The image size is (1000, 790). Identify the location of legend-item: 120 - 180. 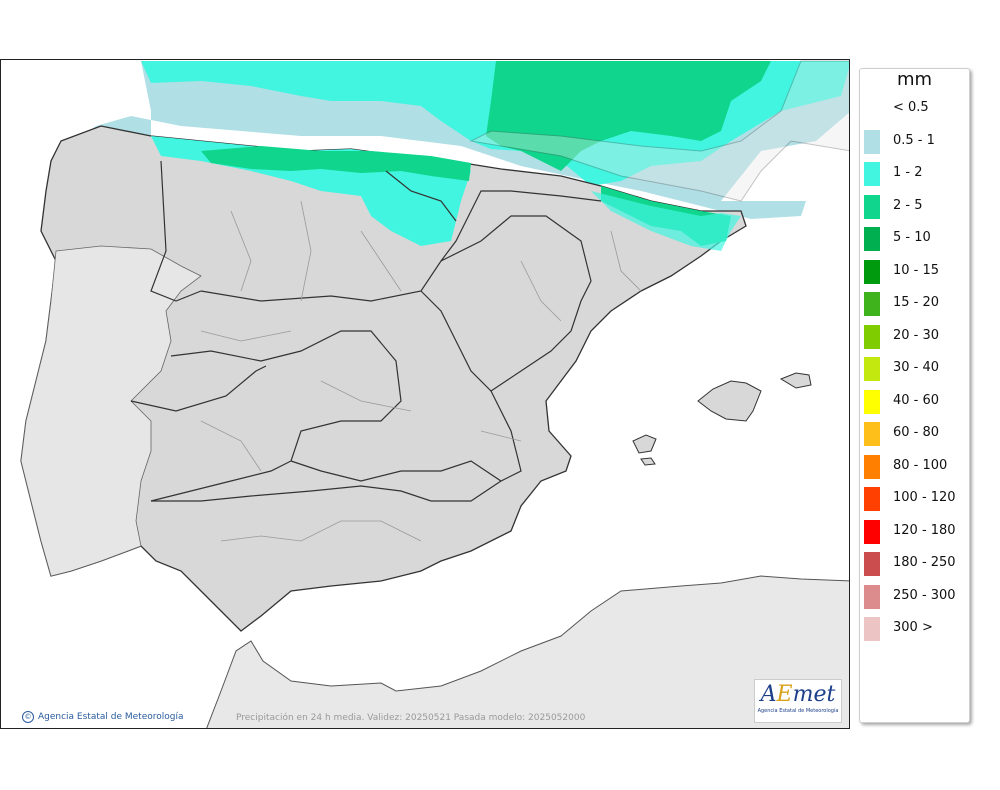
(914, 531).